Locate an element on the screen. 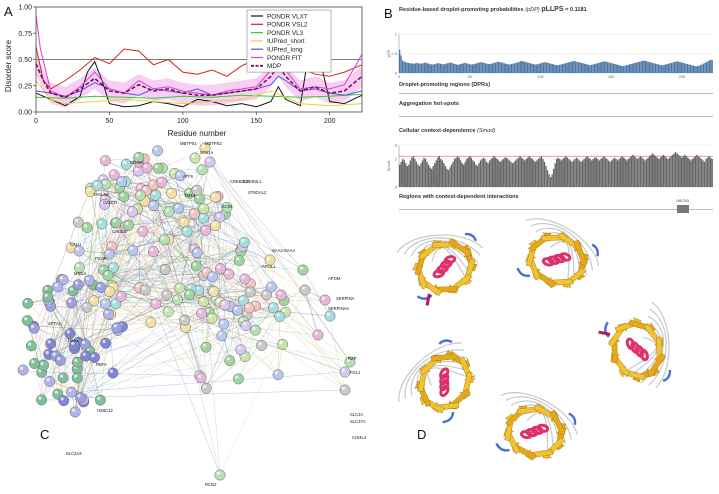  network-node-label: CREB3L1 is located at coordinates (252, 181).